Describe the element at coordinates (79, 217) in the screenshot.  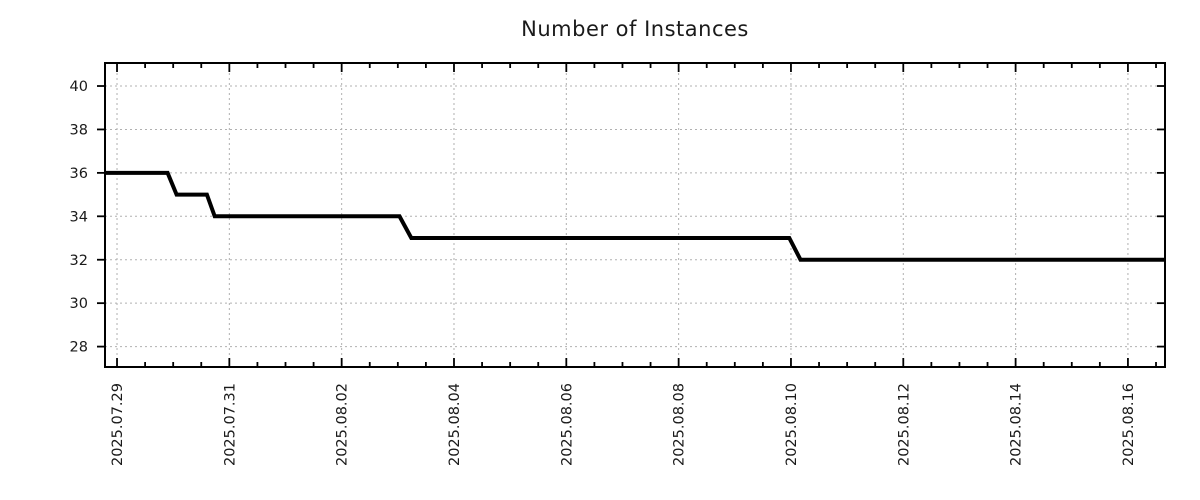
I see `y-tick-label: 34` at that location.